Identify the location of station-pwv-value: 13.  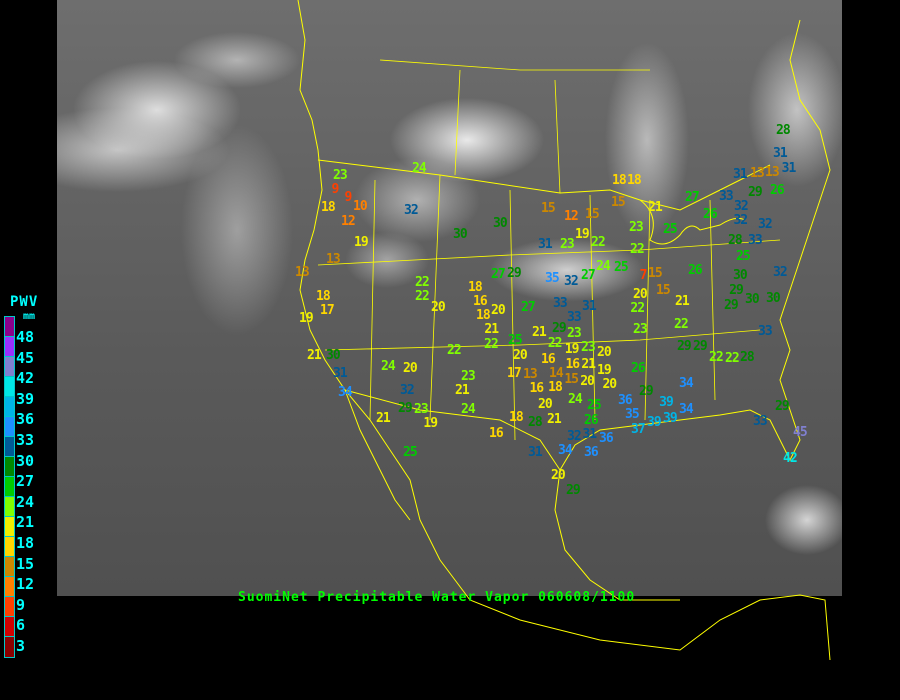
(757, 173).